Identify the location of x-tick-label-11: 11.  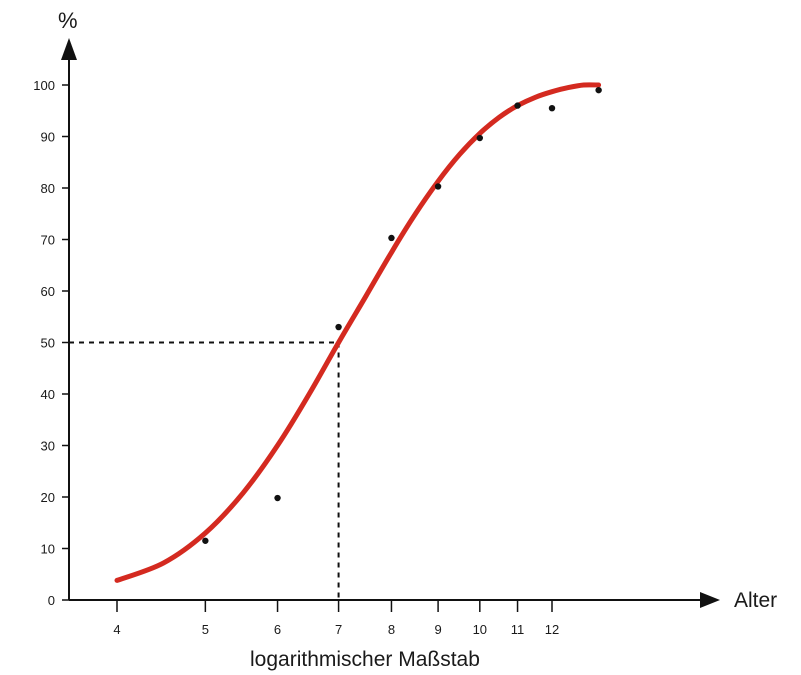
(518, 629).